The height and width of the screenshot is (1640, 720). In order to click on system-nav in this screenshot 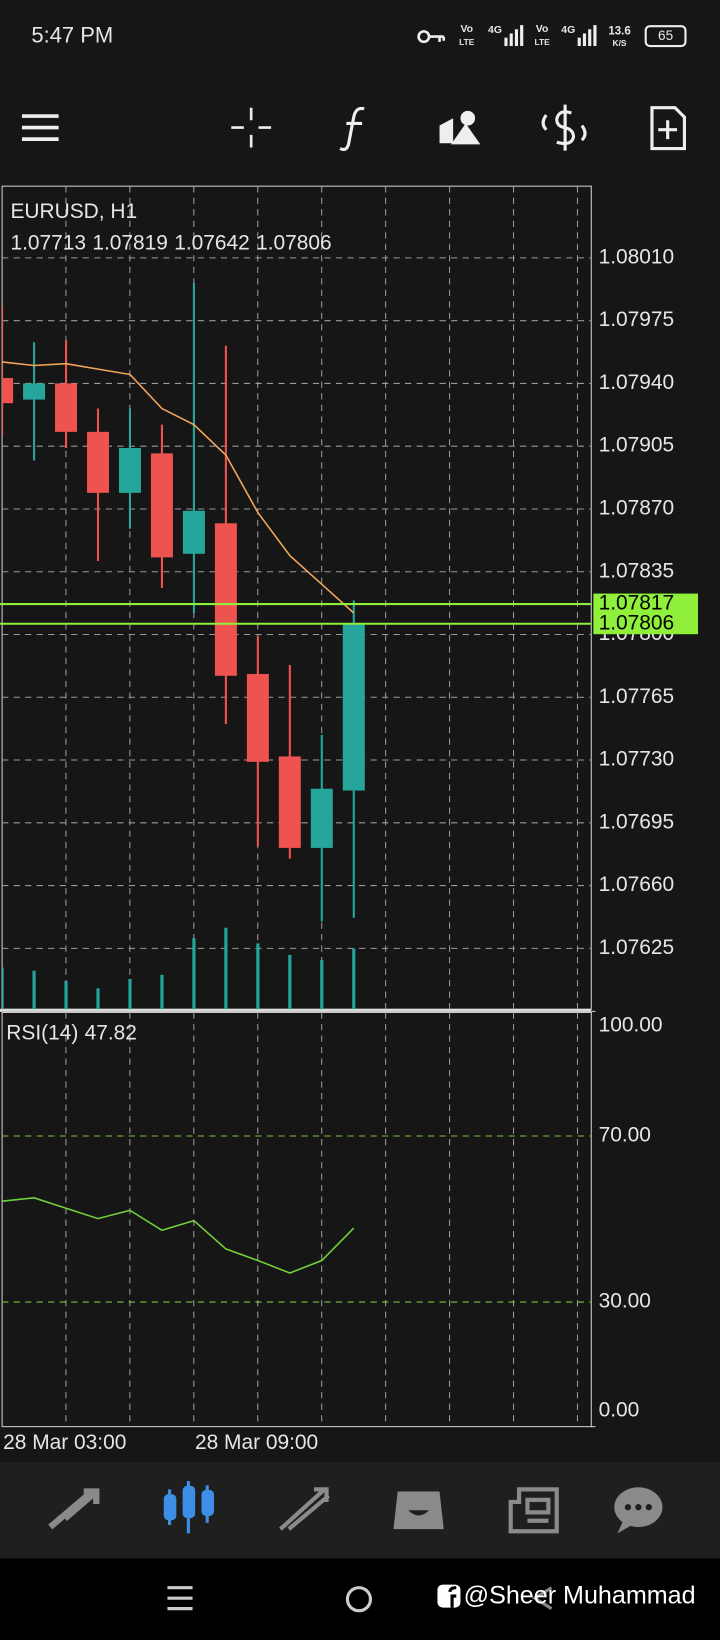, I will do `click(360, 1599)`.